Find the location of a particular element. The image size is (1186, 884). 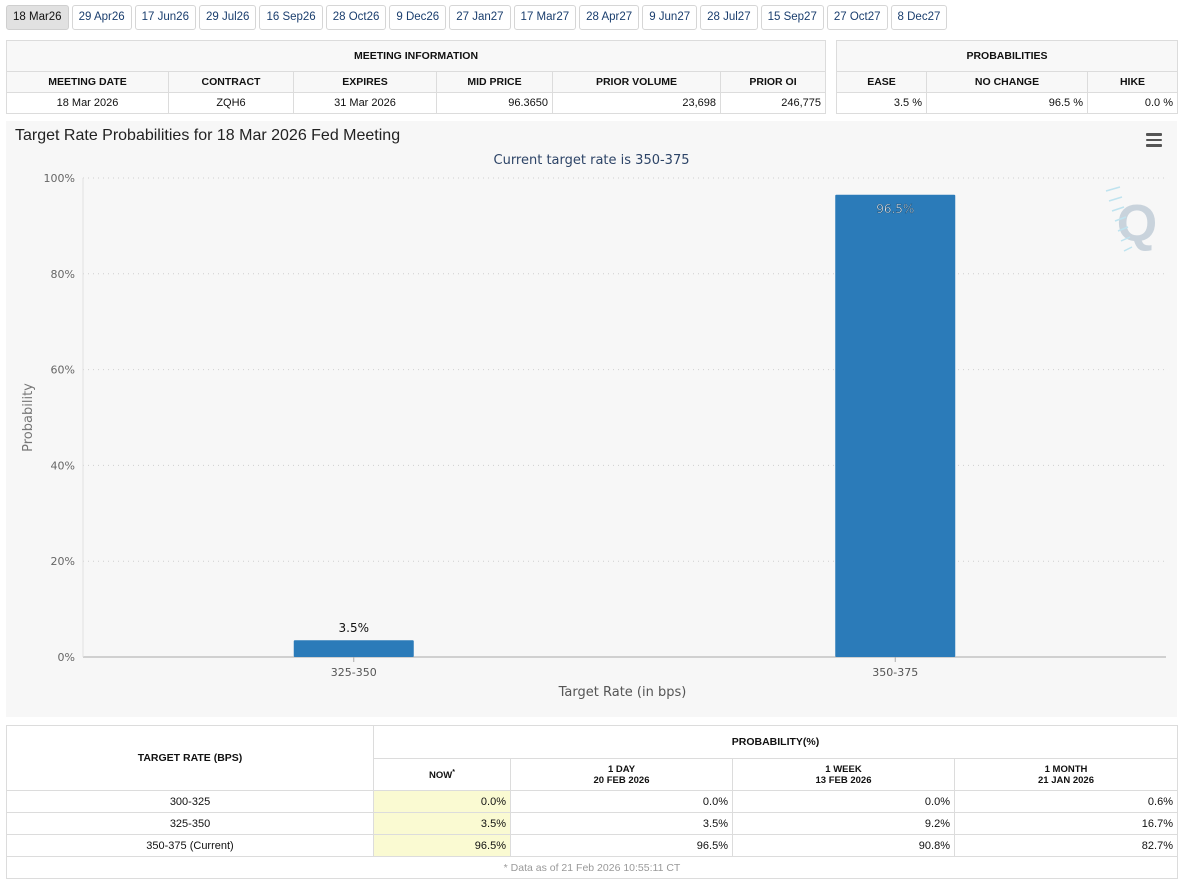

table-row: 325-350 3.5% 3.5% 9.2% 16.7% is located at coordinates (592, 823).